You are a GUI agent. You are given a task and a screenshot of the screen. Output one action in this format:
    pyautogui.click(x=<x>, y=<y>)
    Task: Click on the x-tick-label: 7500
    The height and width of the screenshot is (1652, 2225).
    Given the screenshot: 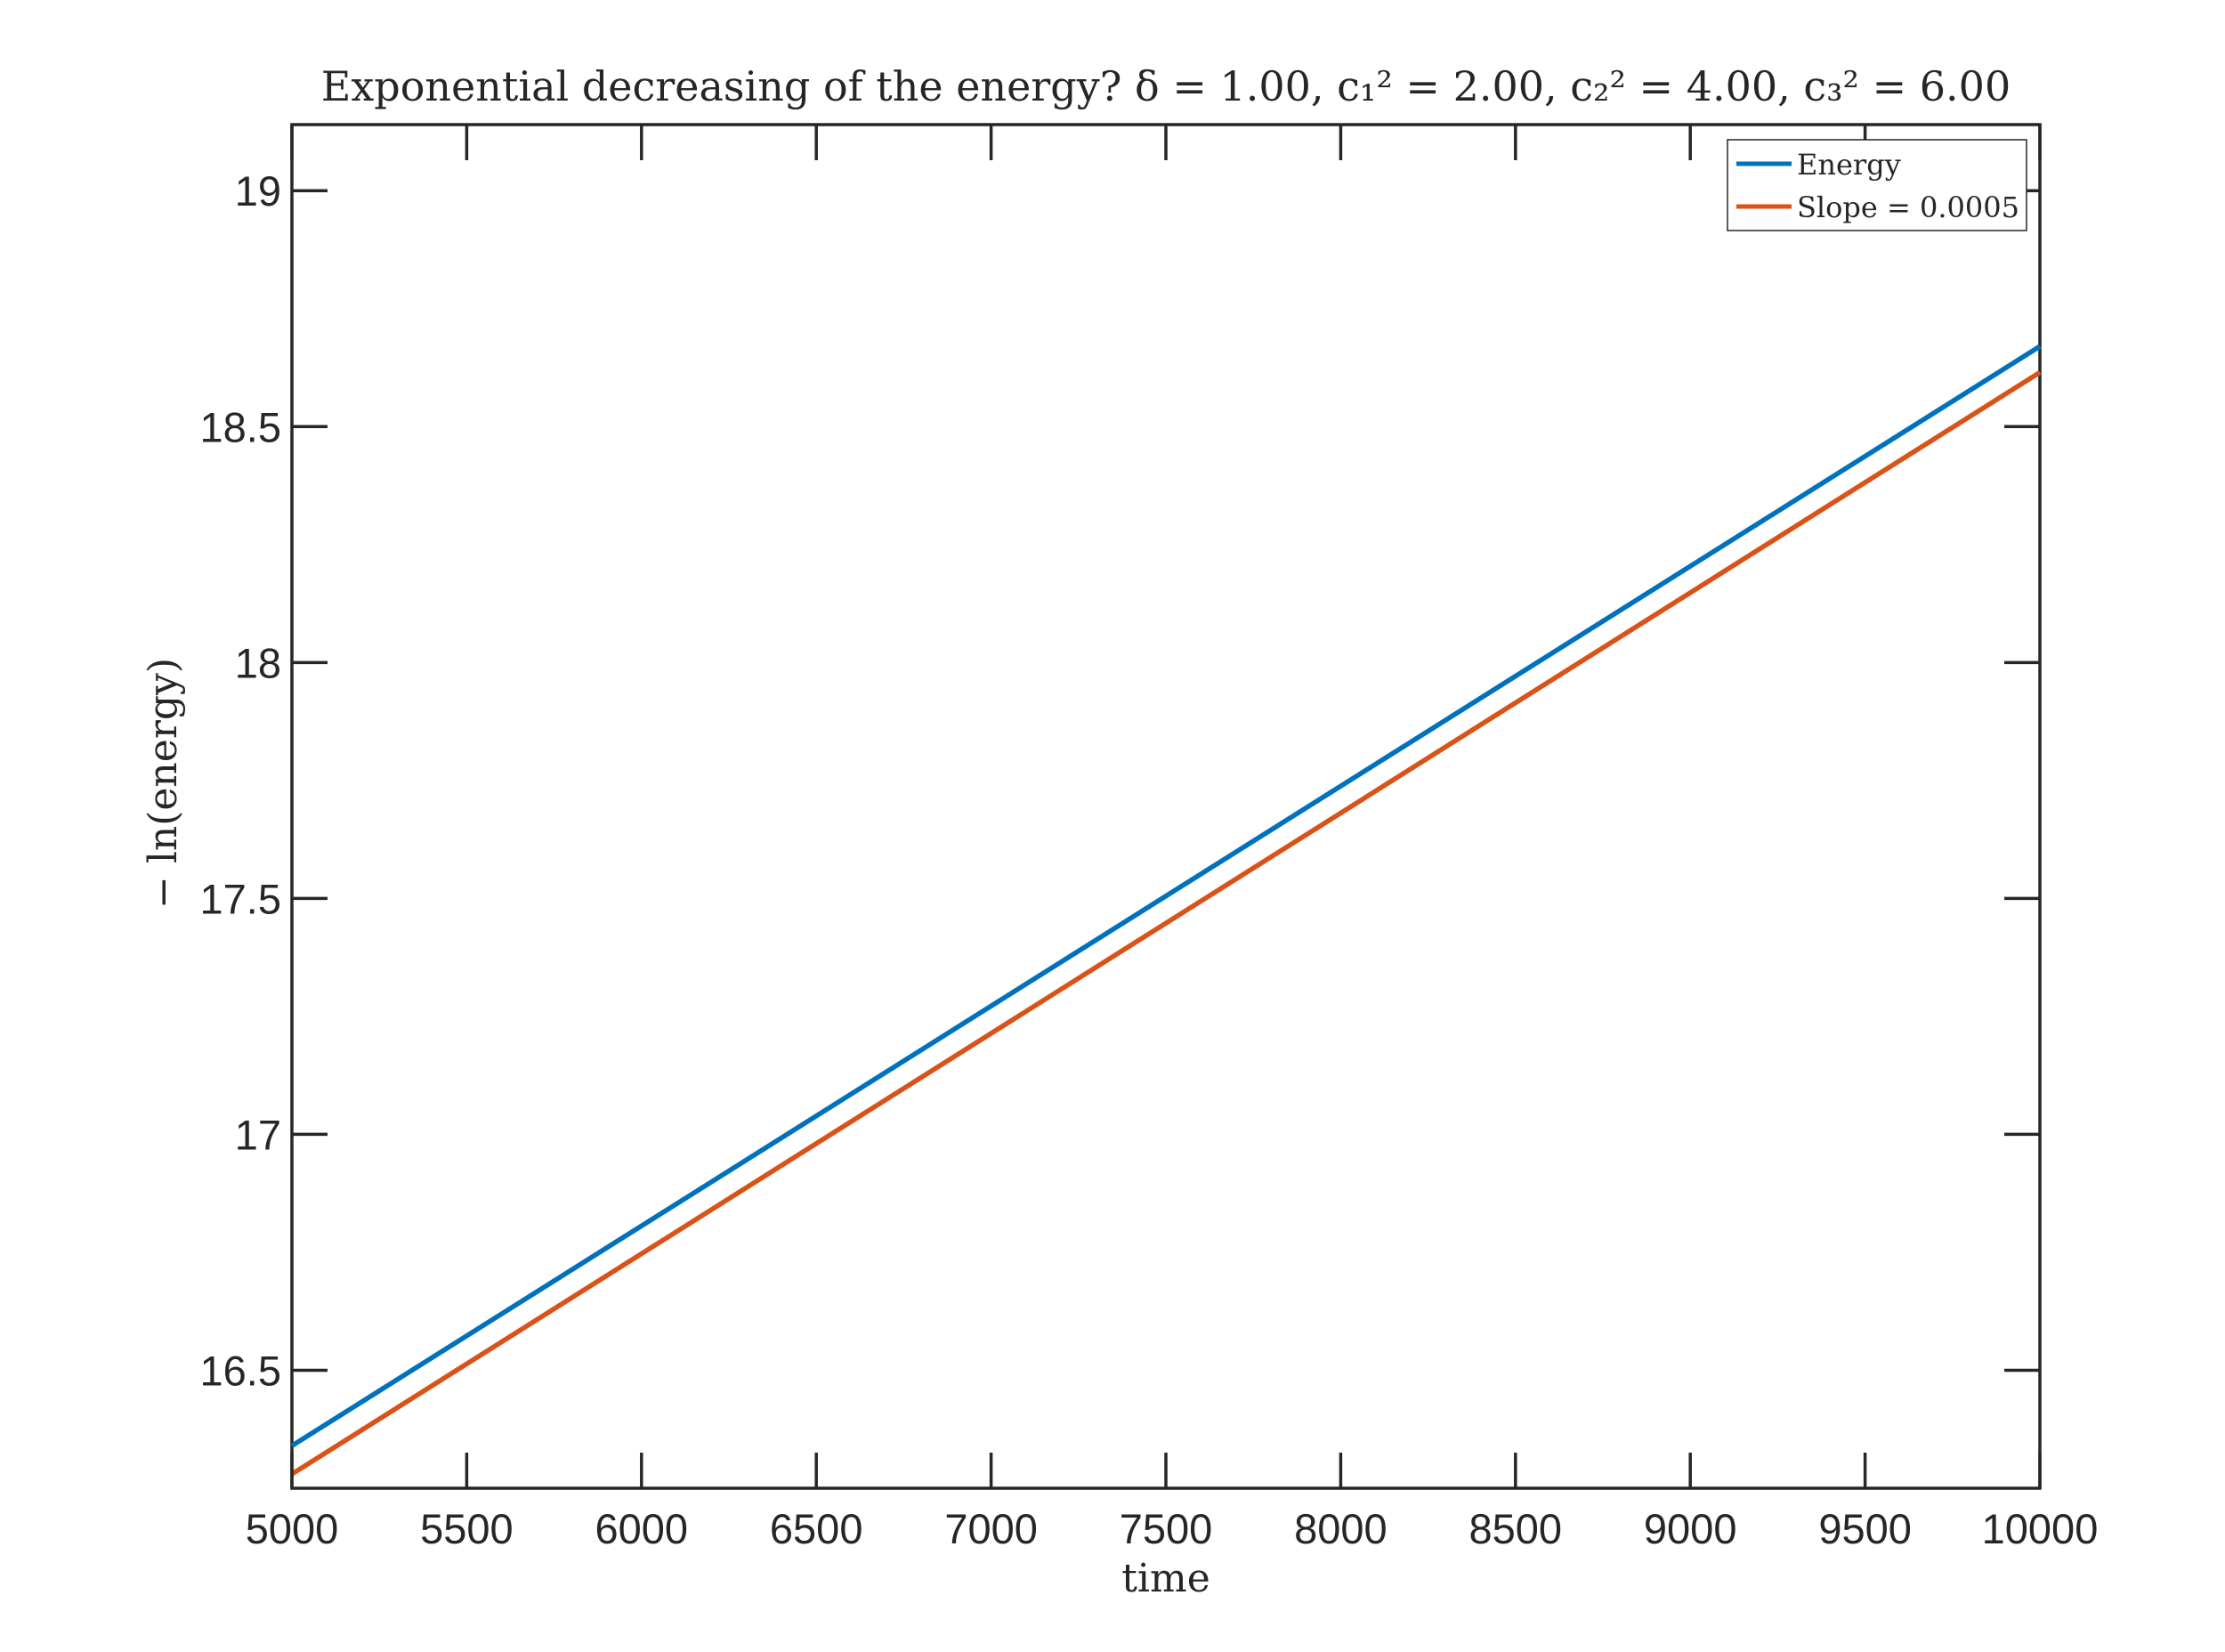 What is the action you would take?
    pyautogui.click(x=1167, y=1528)
    